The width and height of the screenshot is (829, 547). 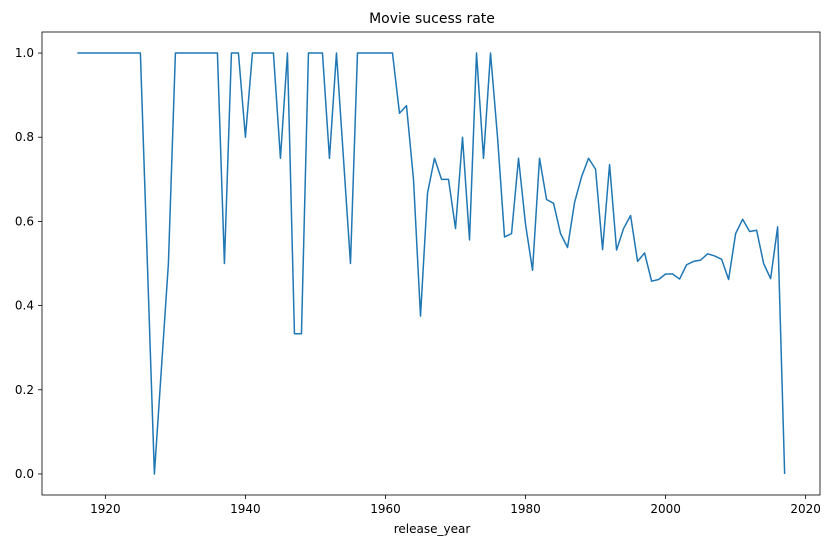 What do you see at coordinates (245, 509) in the screenshot?
I see `x-tick-label: 1940` at bounding box center [245, 509].